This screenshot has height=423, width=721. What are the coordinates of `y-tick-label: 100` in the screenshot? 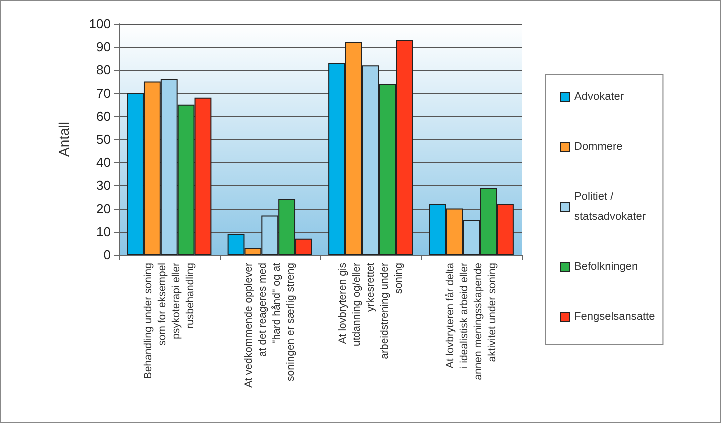 It's located at (100, 24).